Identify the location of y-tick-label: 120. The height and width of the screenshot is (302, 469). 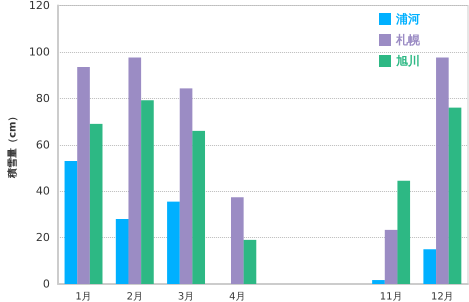
(39, 6).